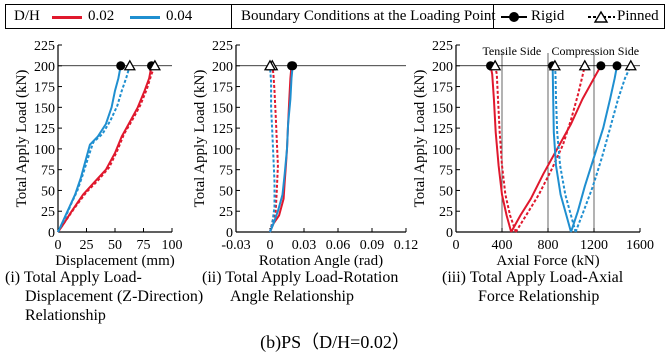 The width and height of the screenshot is (670, 354). I want to click on plot3-x-axis-label: Axial Force (kN), so click(547, 261).